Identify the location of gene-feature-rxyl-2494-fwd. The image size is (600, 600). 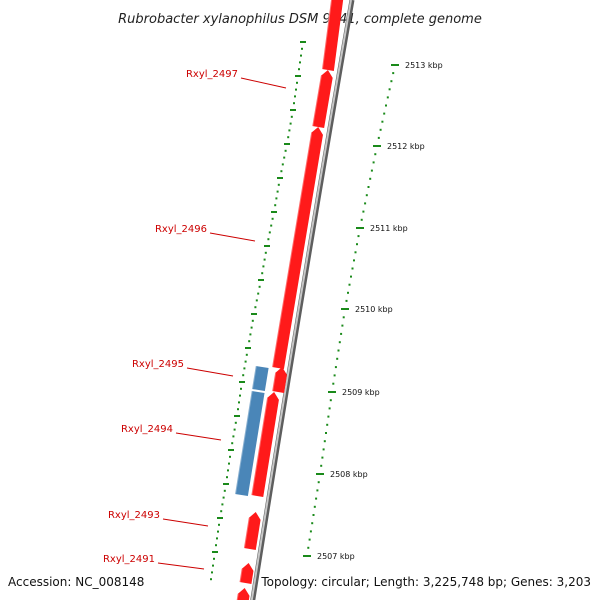
(265, 444).